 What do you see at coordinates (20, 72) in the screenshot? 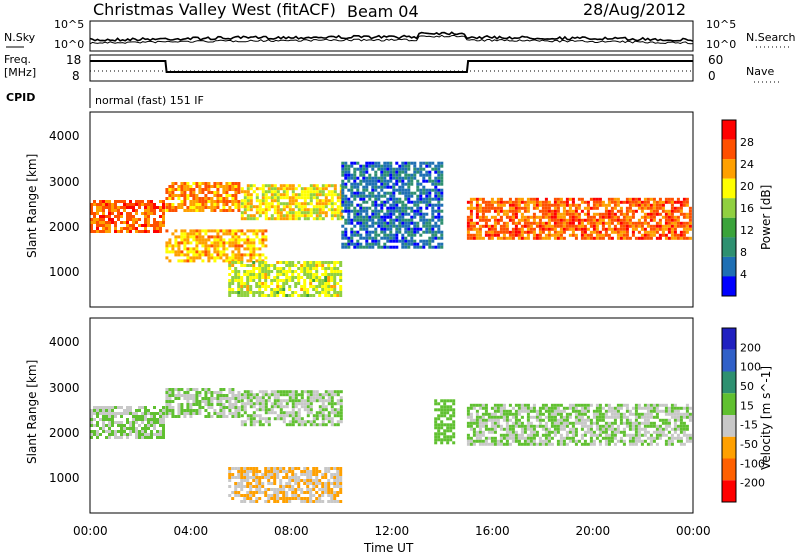
I see `freq-label-line2: [MHz]` at bounding box center [20, 72].